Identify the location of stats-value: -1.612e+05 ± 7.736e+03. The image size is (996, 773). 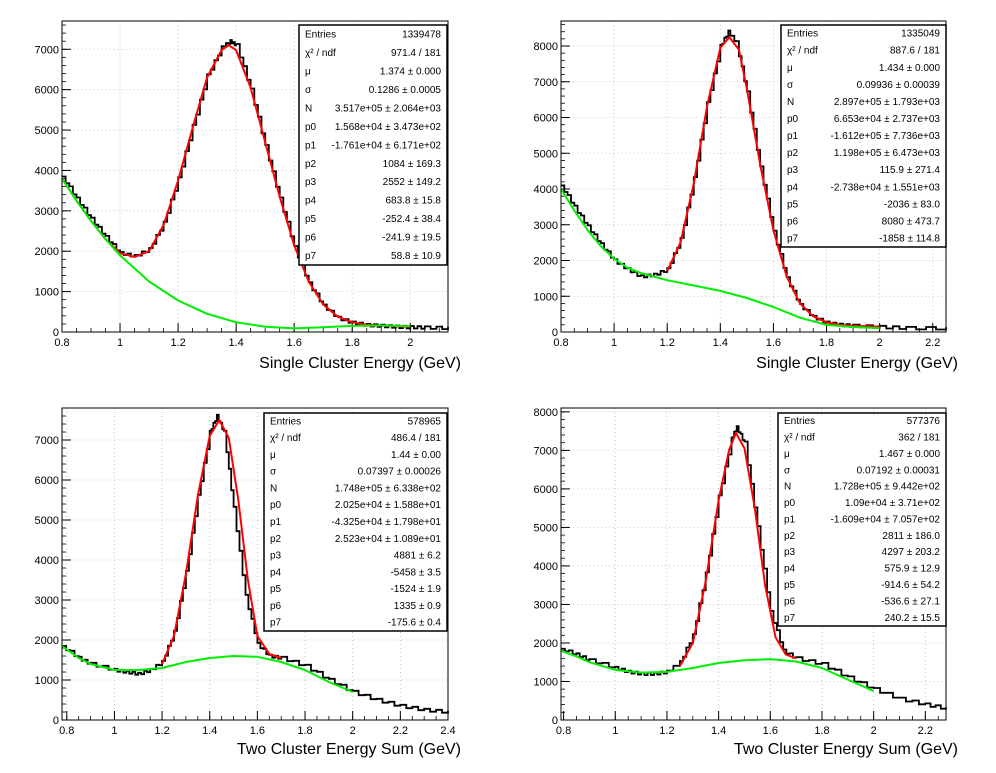
(886, 136).